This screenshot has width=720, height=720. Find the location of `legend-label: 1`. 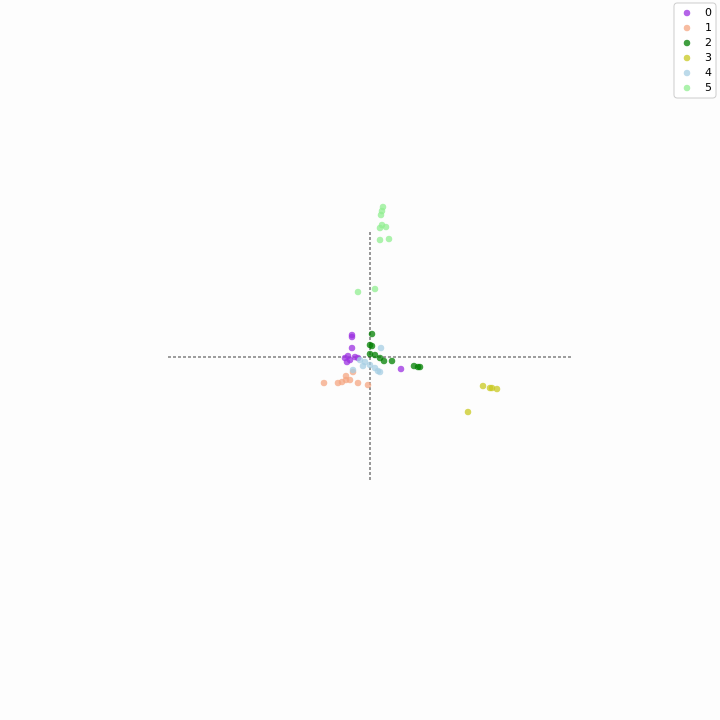

legend-label: 1 is located at coordinates (708, 27).